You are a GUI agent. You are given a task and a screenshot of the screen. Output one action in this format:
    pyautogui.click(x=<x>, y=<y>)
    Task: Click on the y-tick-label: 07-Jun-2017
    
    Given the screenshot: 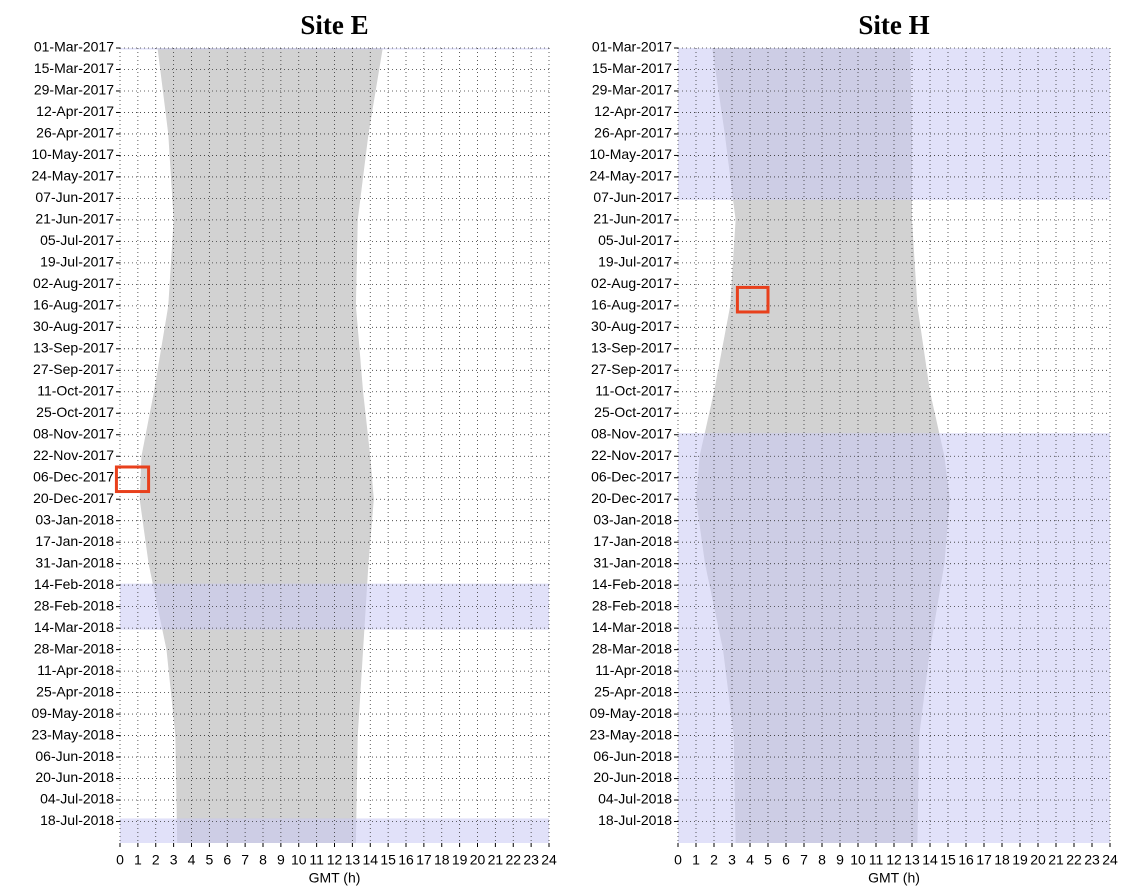 What is the action you would take?
    pyautogui.click(x=632, y=197)
    